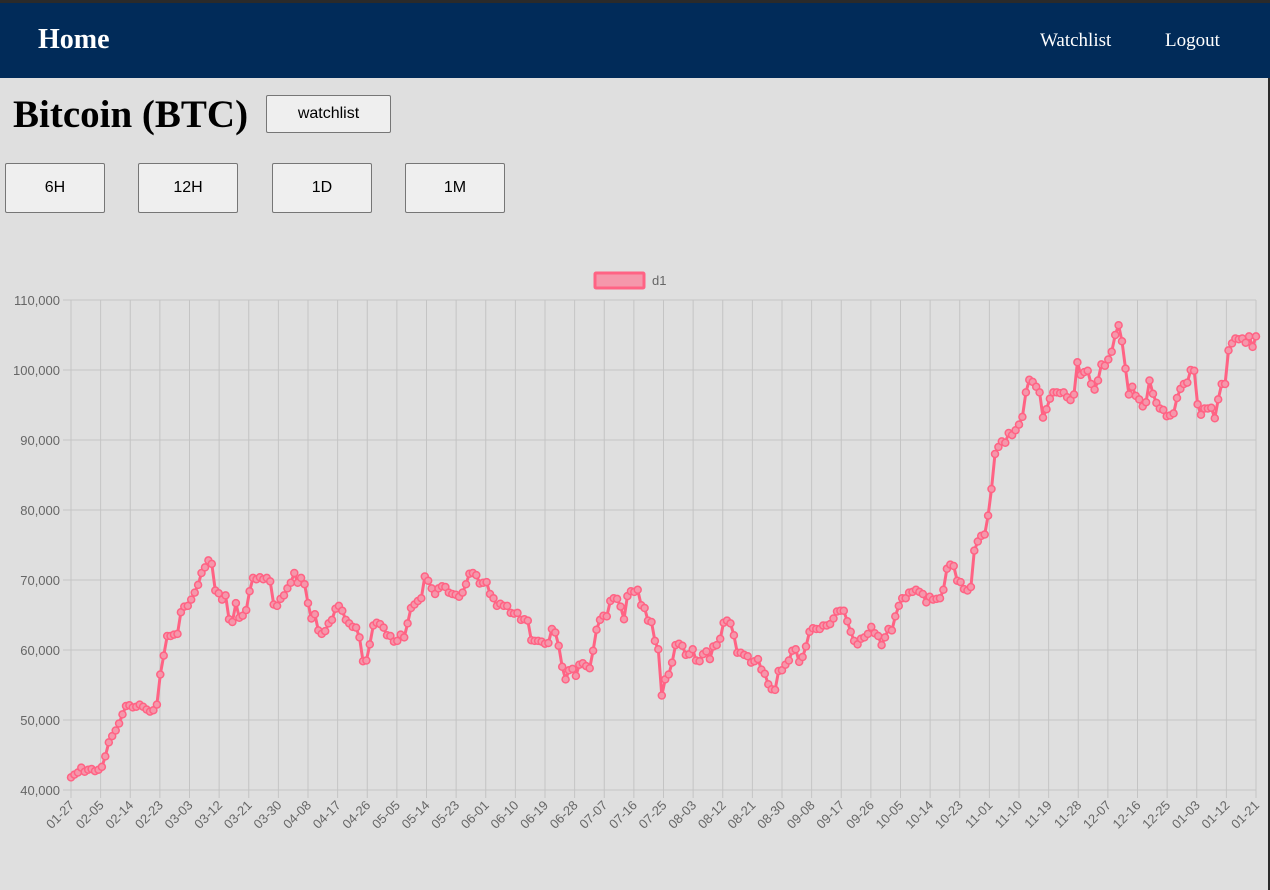 The width and height of the screenshot is (1270, 890). Describe the element at coordinates (328, 114) in the screenshot. I see `add-to-watchlist-button: watchlist` at that location.